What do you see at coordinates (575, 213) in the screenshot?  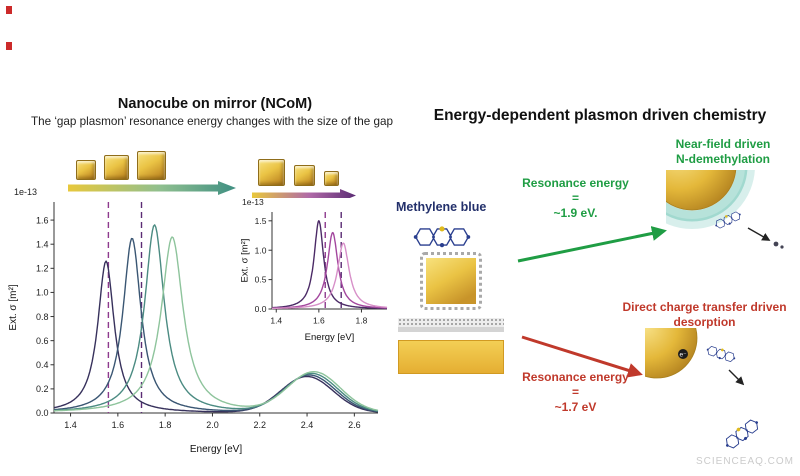 I see `resonance-value-text: ~1.9 eV.` at bounding box center [575, 213].